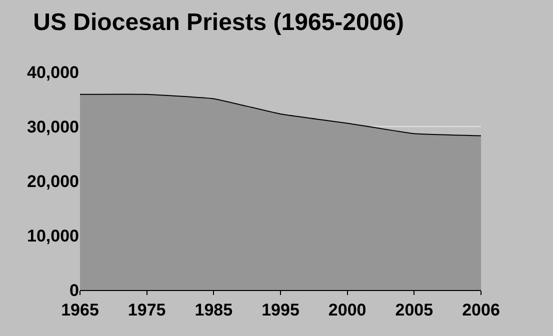  What do you see at coordinates (218, 22) in the screenshot?
I see `chart-title: US Diocesan Priests (1965-2006)` at bounding box center [218, 22].